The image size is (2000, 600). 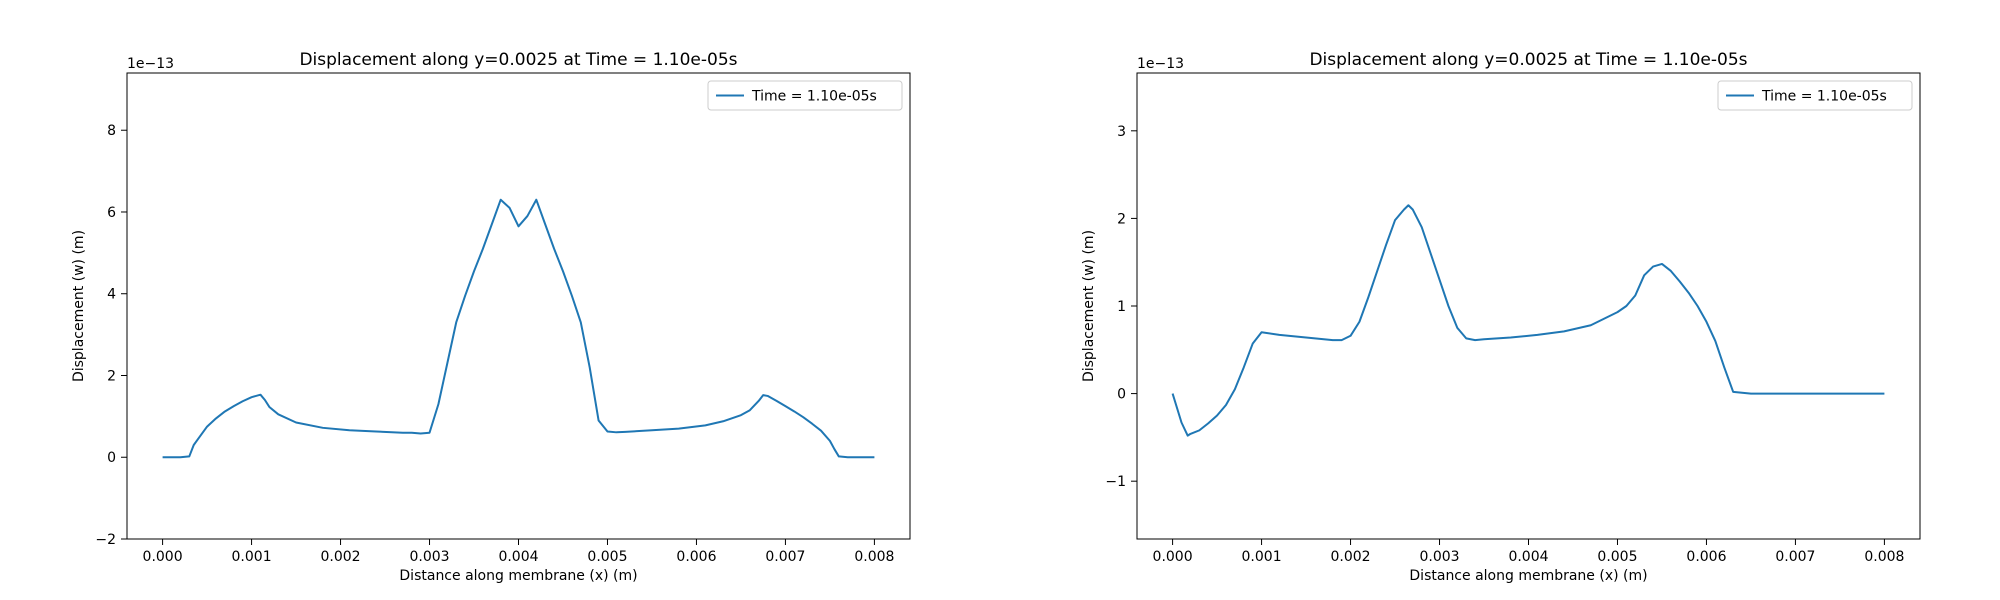 I want to click on left-chart-x-tick-label: 0.004, so click(x=518, y=557).